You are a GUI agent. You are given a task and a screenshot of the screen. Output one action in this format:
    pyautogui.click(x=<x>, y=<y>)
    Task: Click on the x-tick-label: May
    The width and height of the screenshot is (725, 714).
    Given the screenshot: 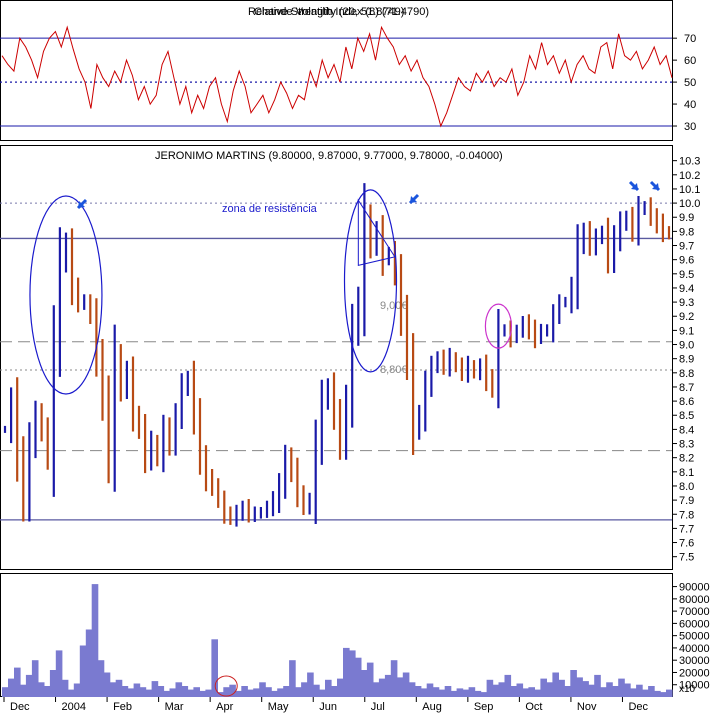 What is the action you would take?
    pyautogui.click(x=278, y=707)
    